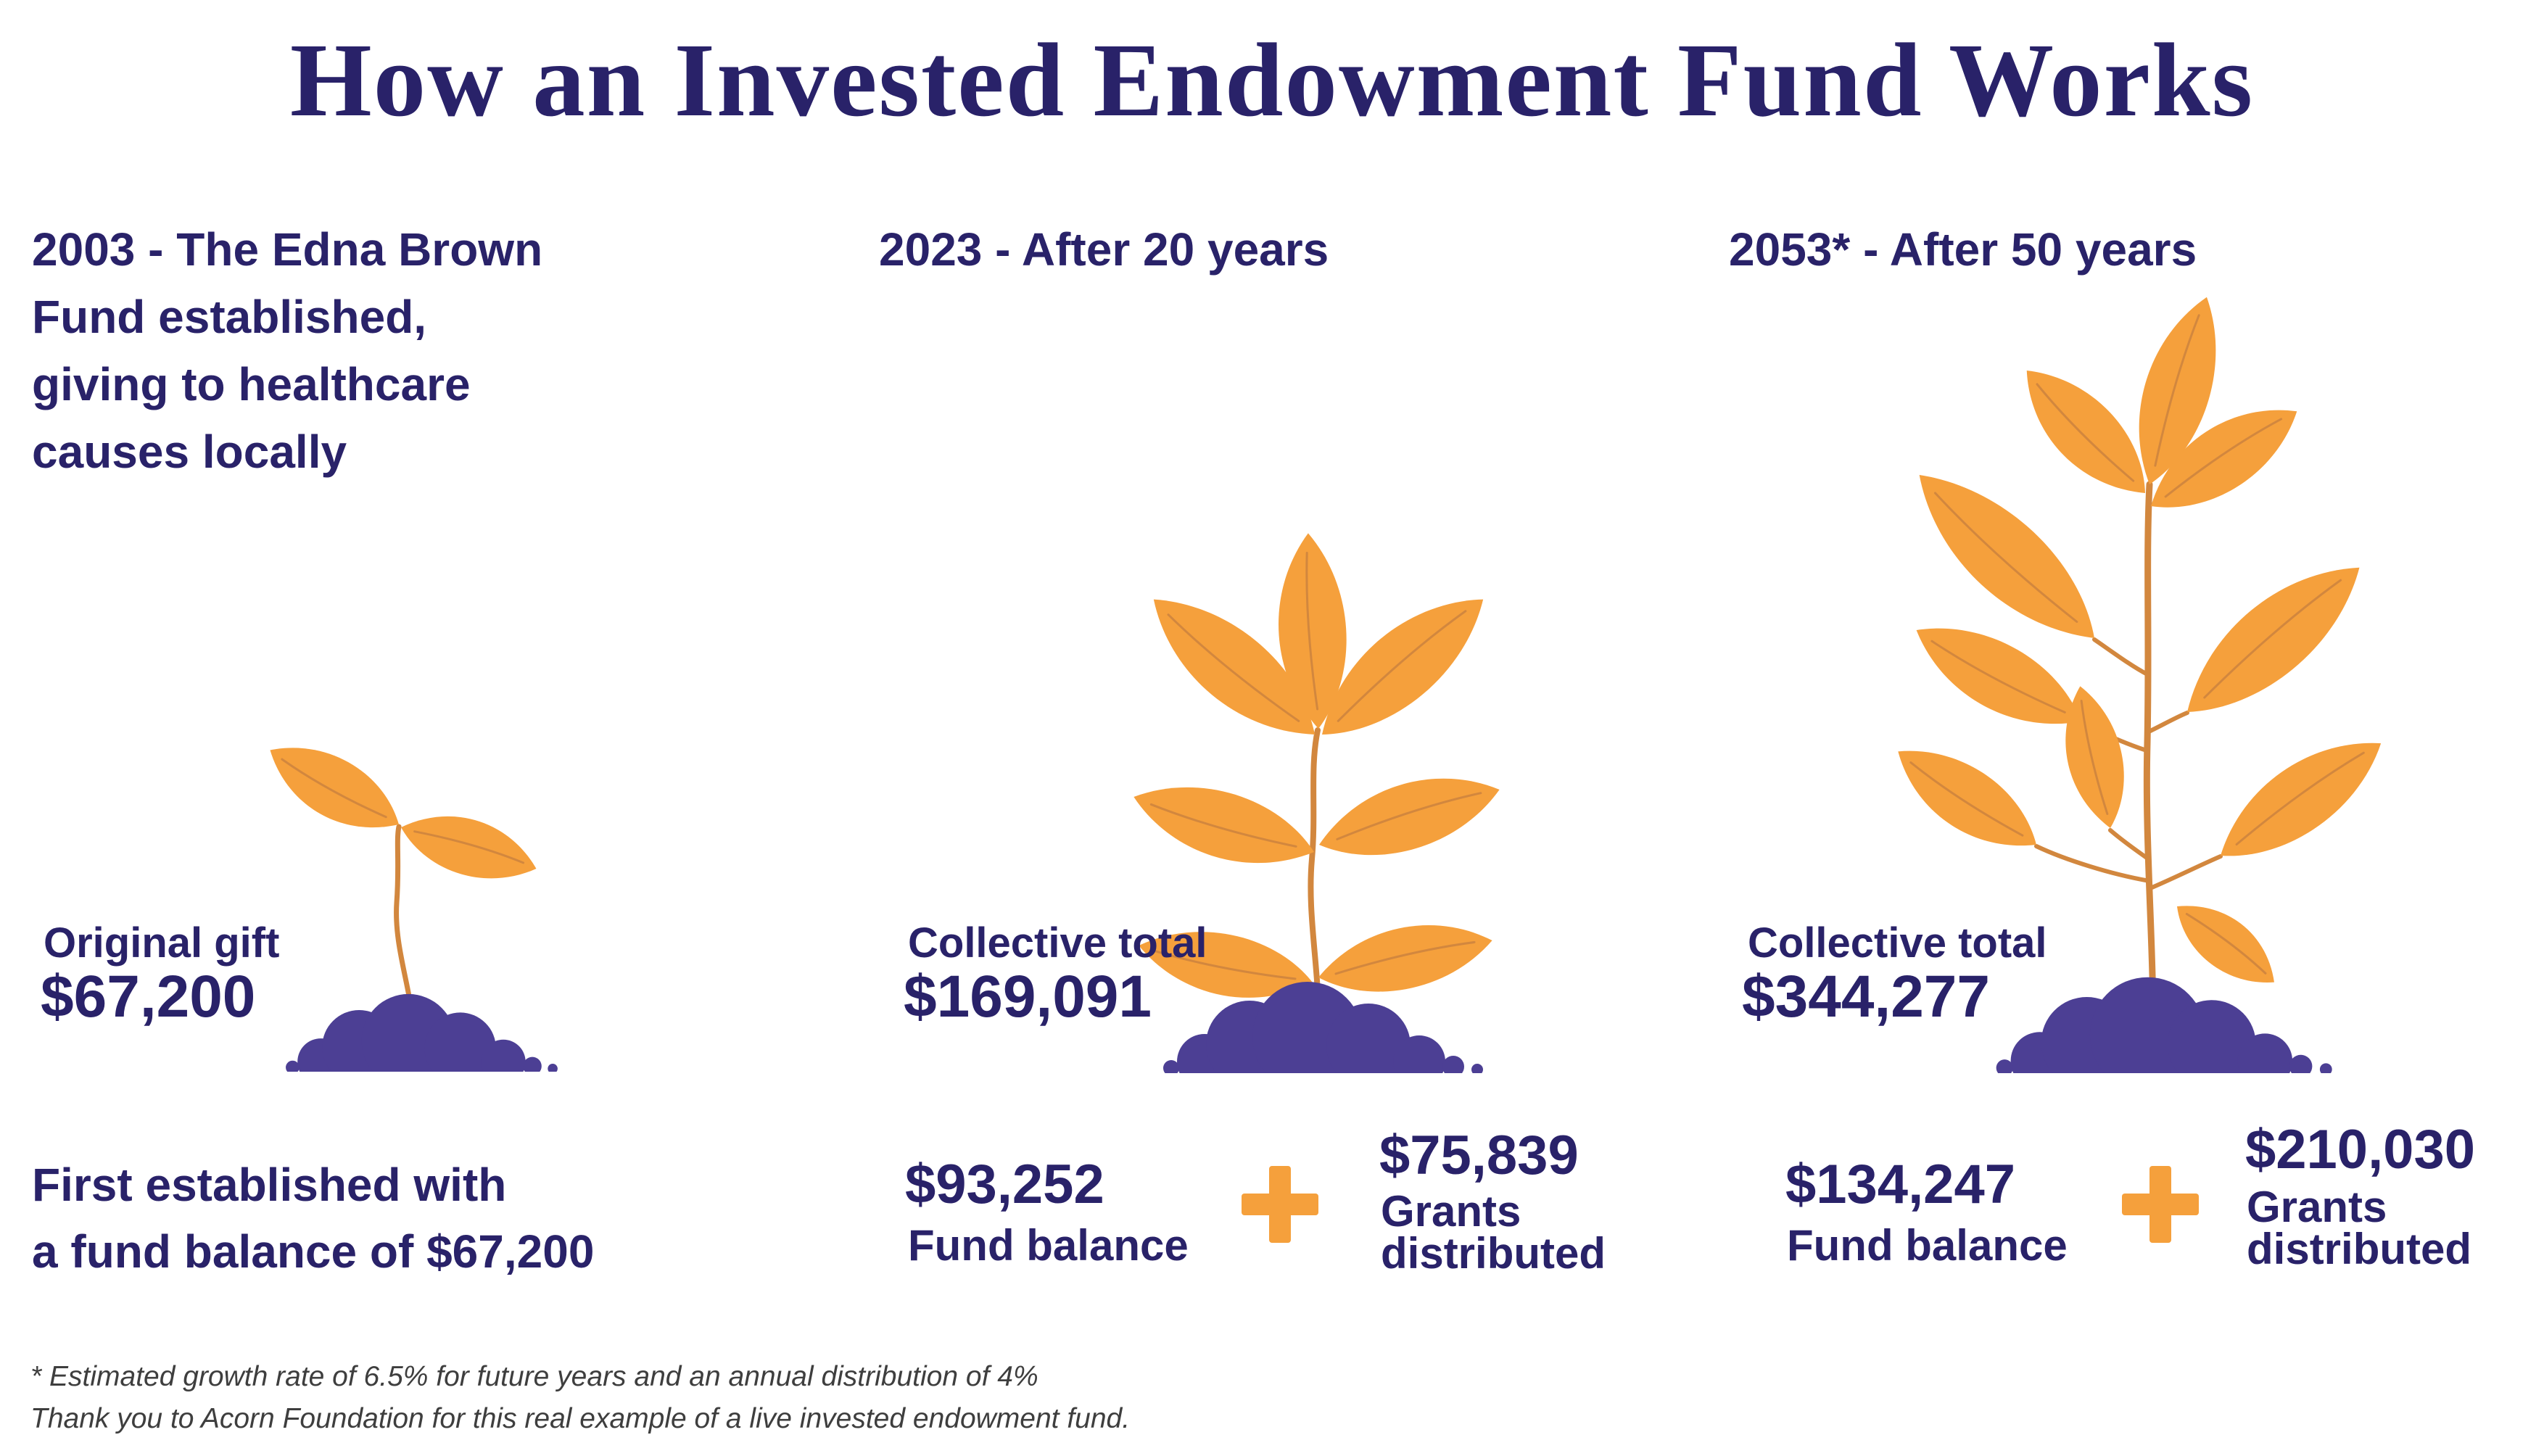 This screenshot has height=1456, width=2544. I want to click on seedling-illustration, so click(406, 904).